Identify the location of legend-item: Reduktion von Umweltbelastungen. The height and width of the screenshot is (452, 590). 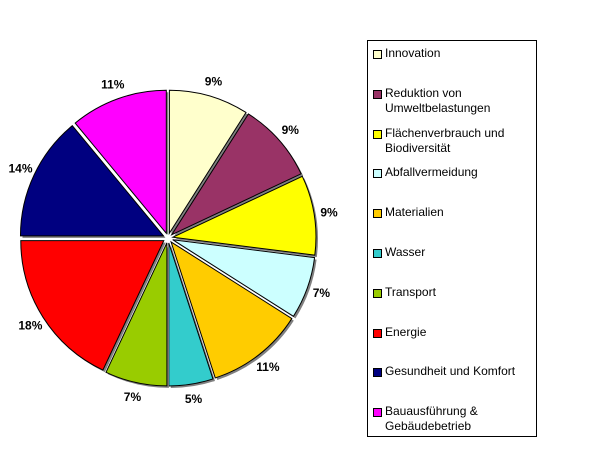
(453, 102).